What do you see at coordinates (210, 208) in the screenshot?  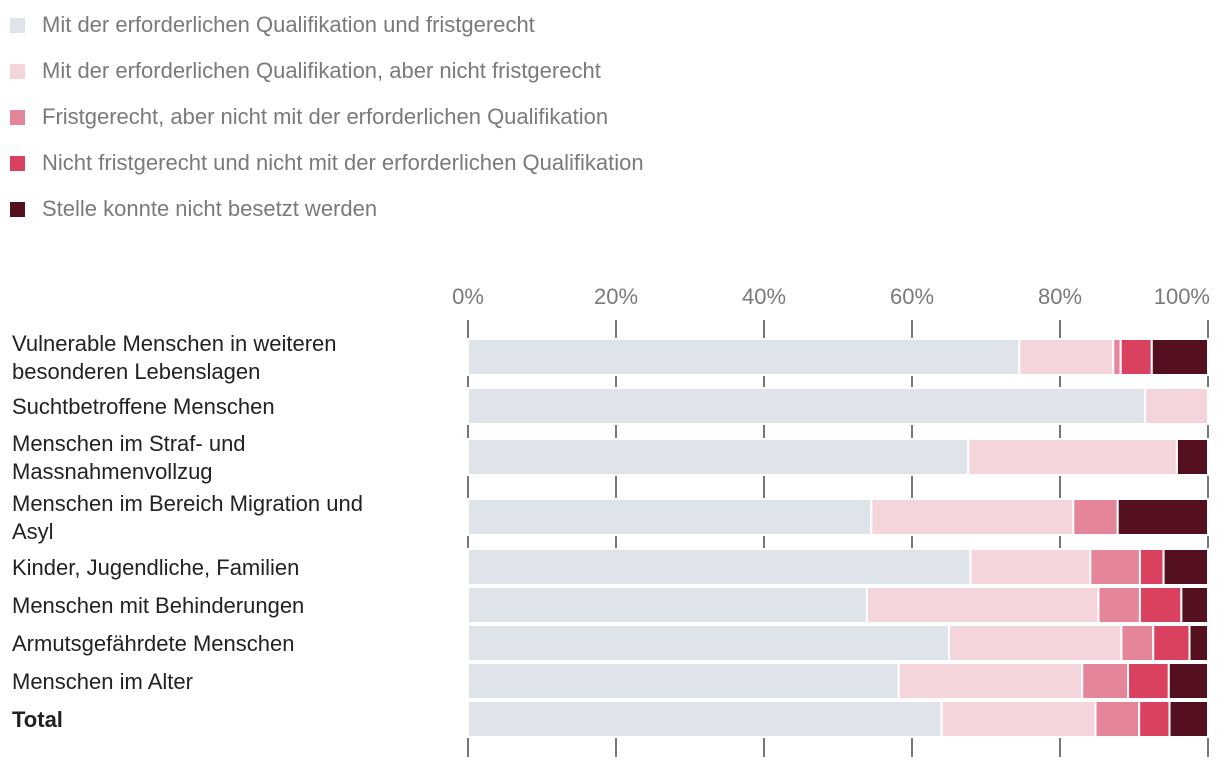 I see `legend-label: Stelle konnte nicht besetzt werden` at bounding box center [210, 208].